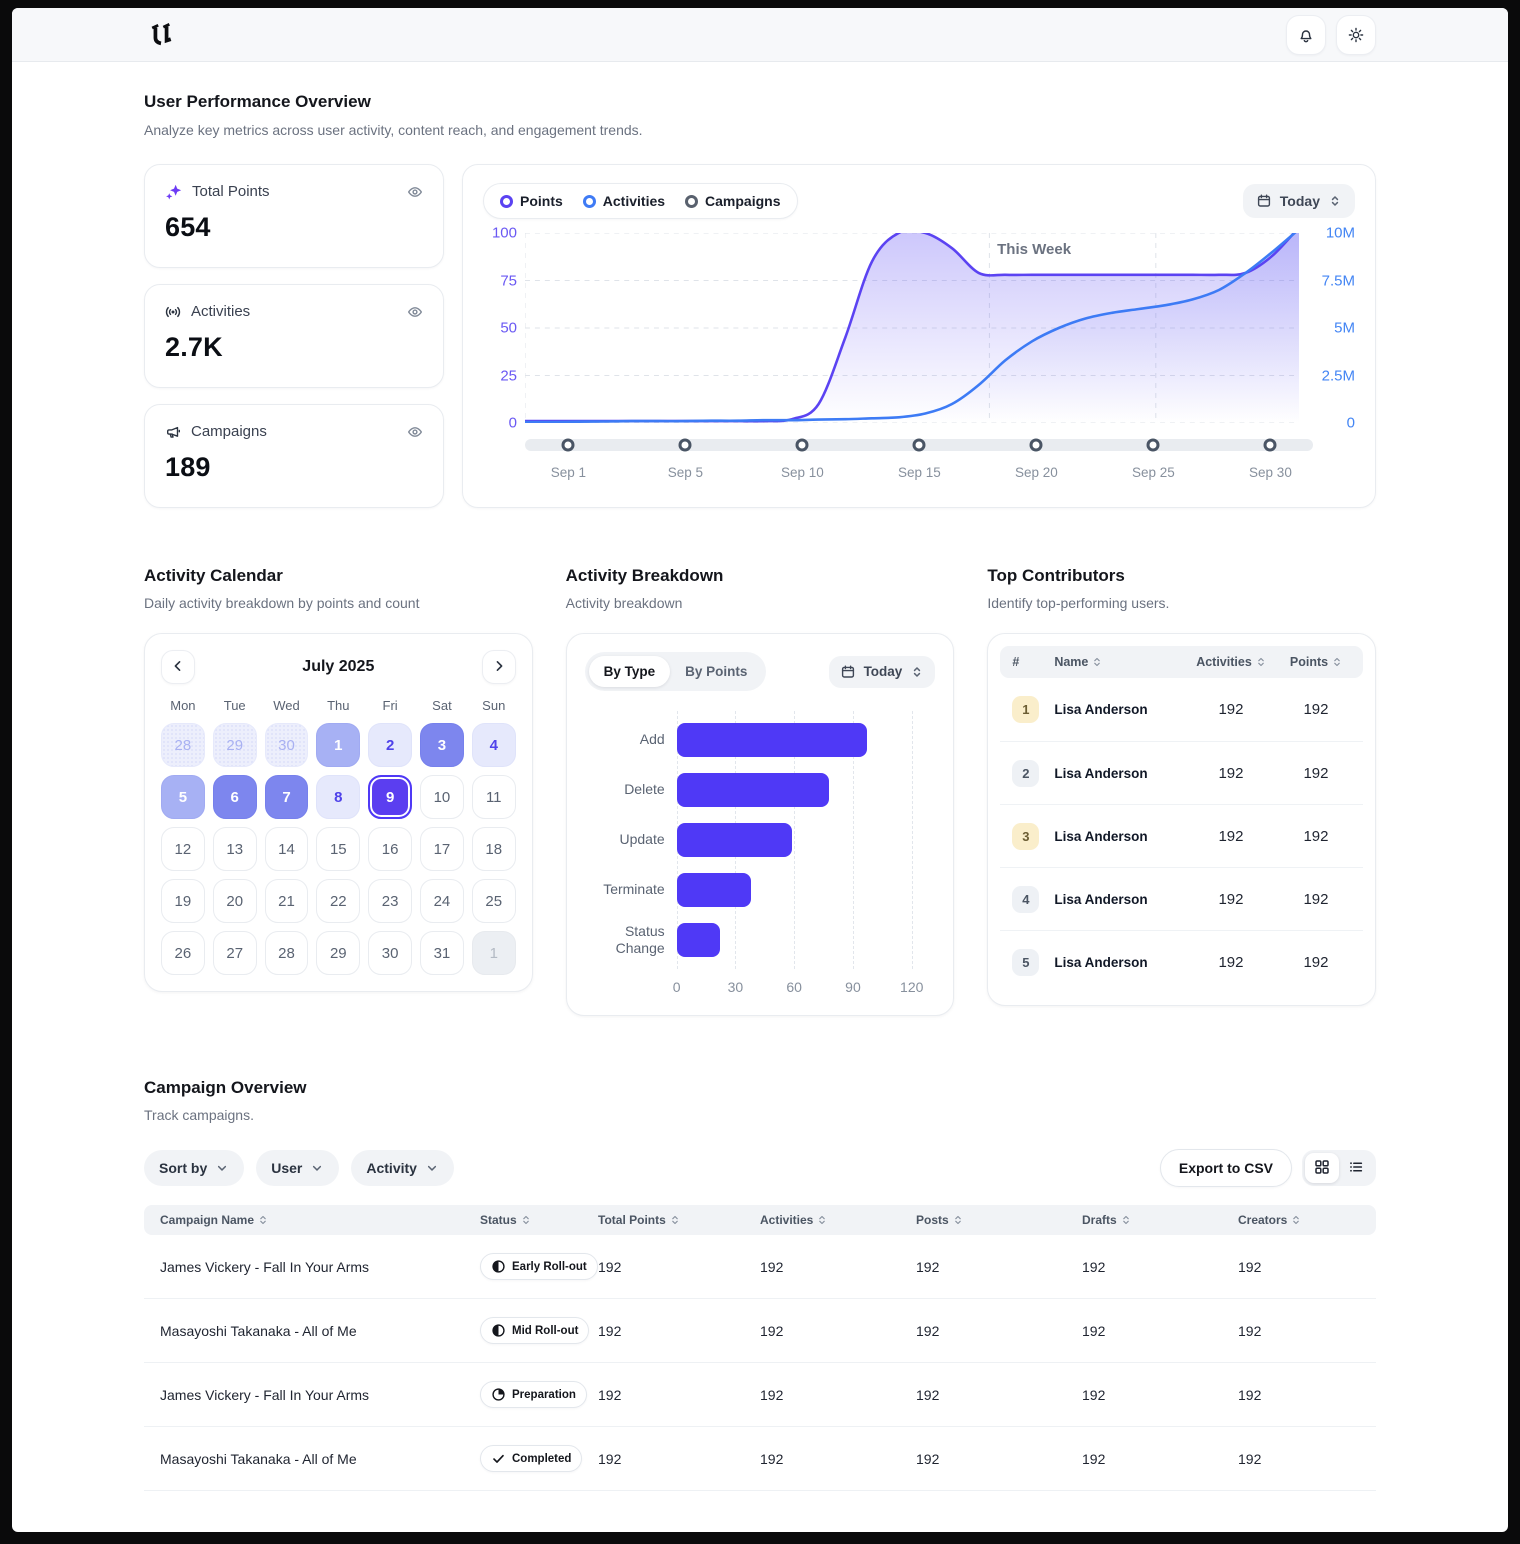 The width and height of the screenshot is (1520, 1544). Describe the element at coordinates (234, 849) in the screenshot. I see `calendar-day-cell: 13` at that location.